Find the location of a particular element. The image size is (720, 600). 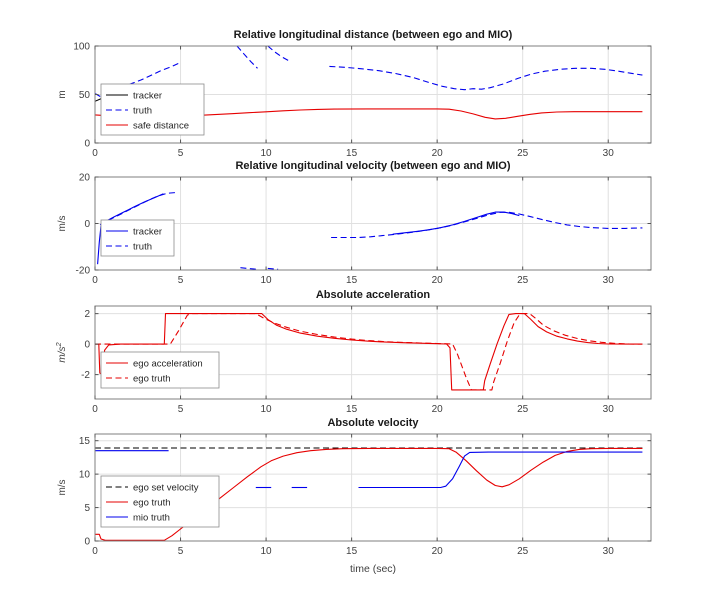

x-axis-label: time (sec) is located at coordinates (373, 569).